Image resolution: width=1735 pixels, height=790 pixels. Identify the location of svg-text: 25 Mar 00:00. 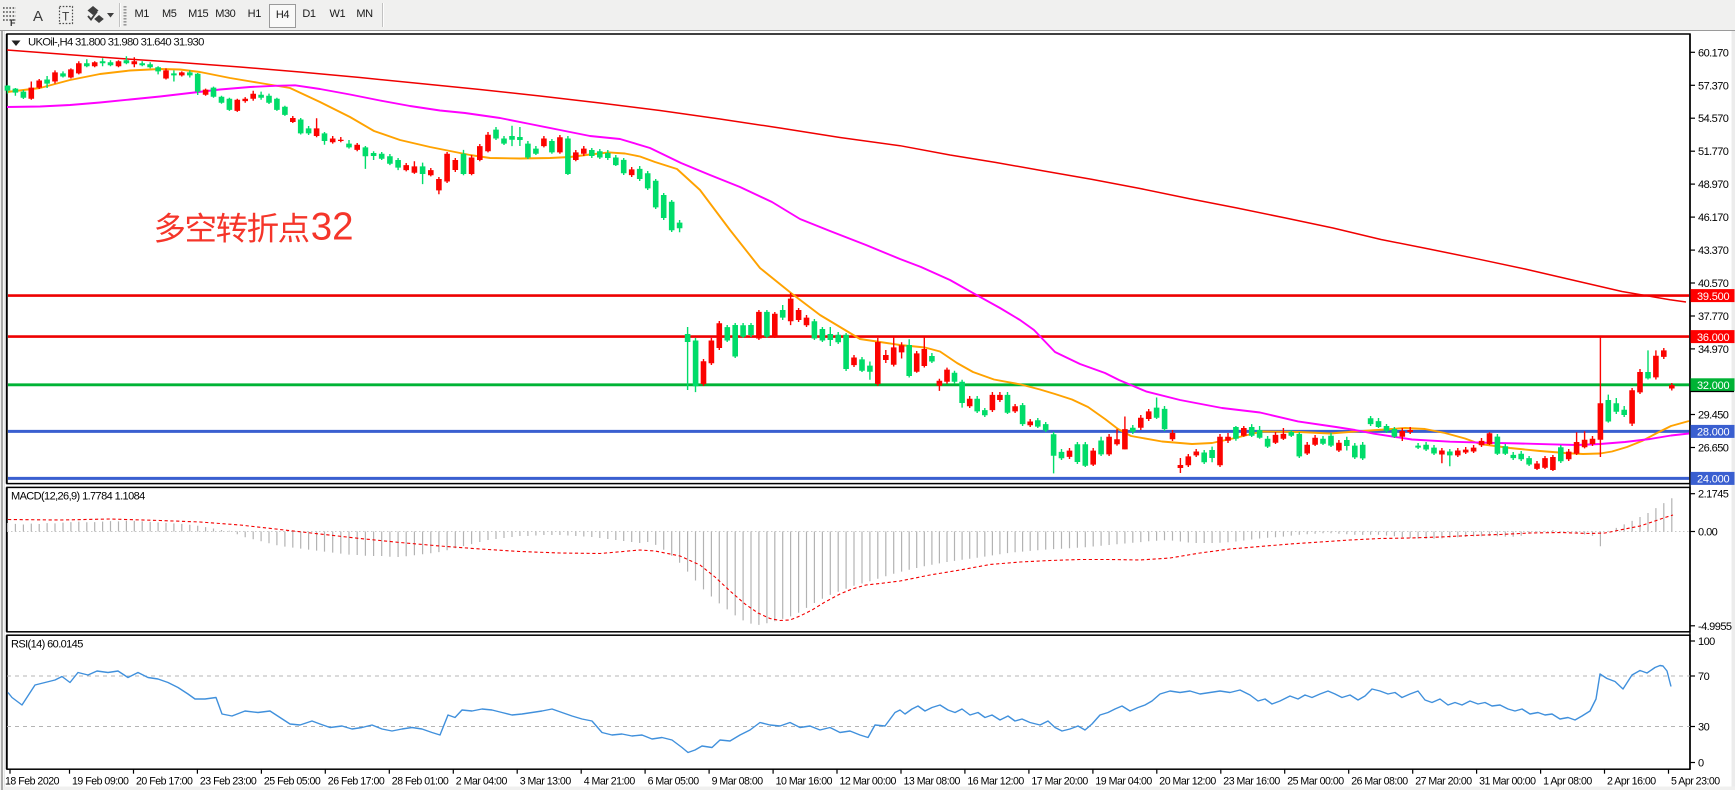
(1315, 781).